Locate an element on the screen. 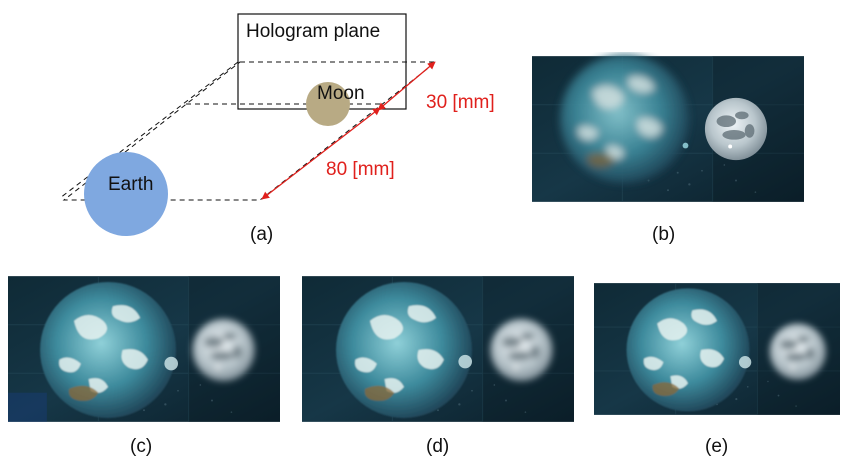 Image resolution: width=848 pixels, height=458 pixels. earth-label: Earth is located at coordinates (130, 184).